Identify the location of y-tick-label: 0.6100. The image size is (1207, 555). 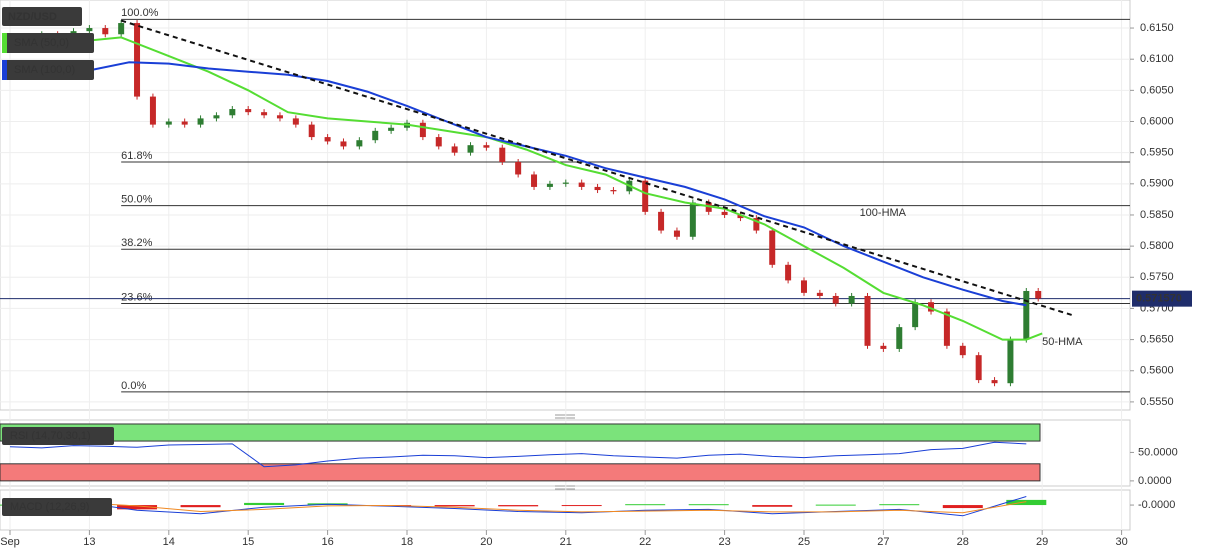
(1157, 59).